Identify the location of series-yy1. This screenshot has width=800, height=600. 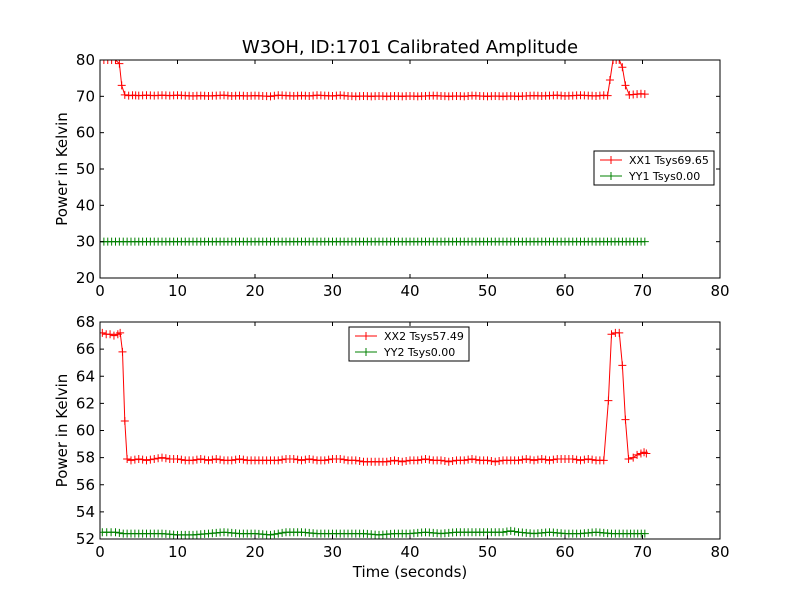
(374, 241).